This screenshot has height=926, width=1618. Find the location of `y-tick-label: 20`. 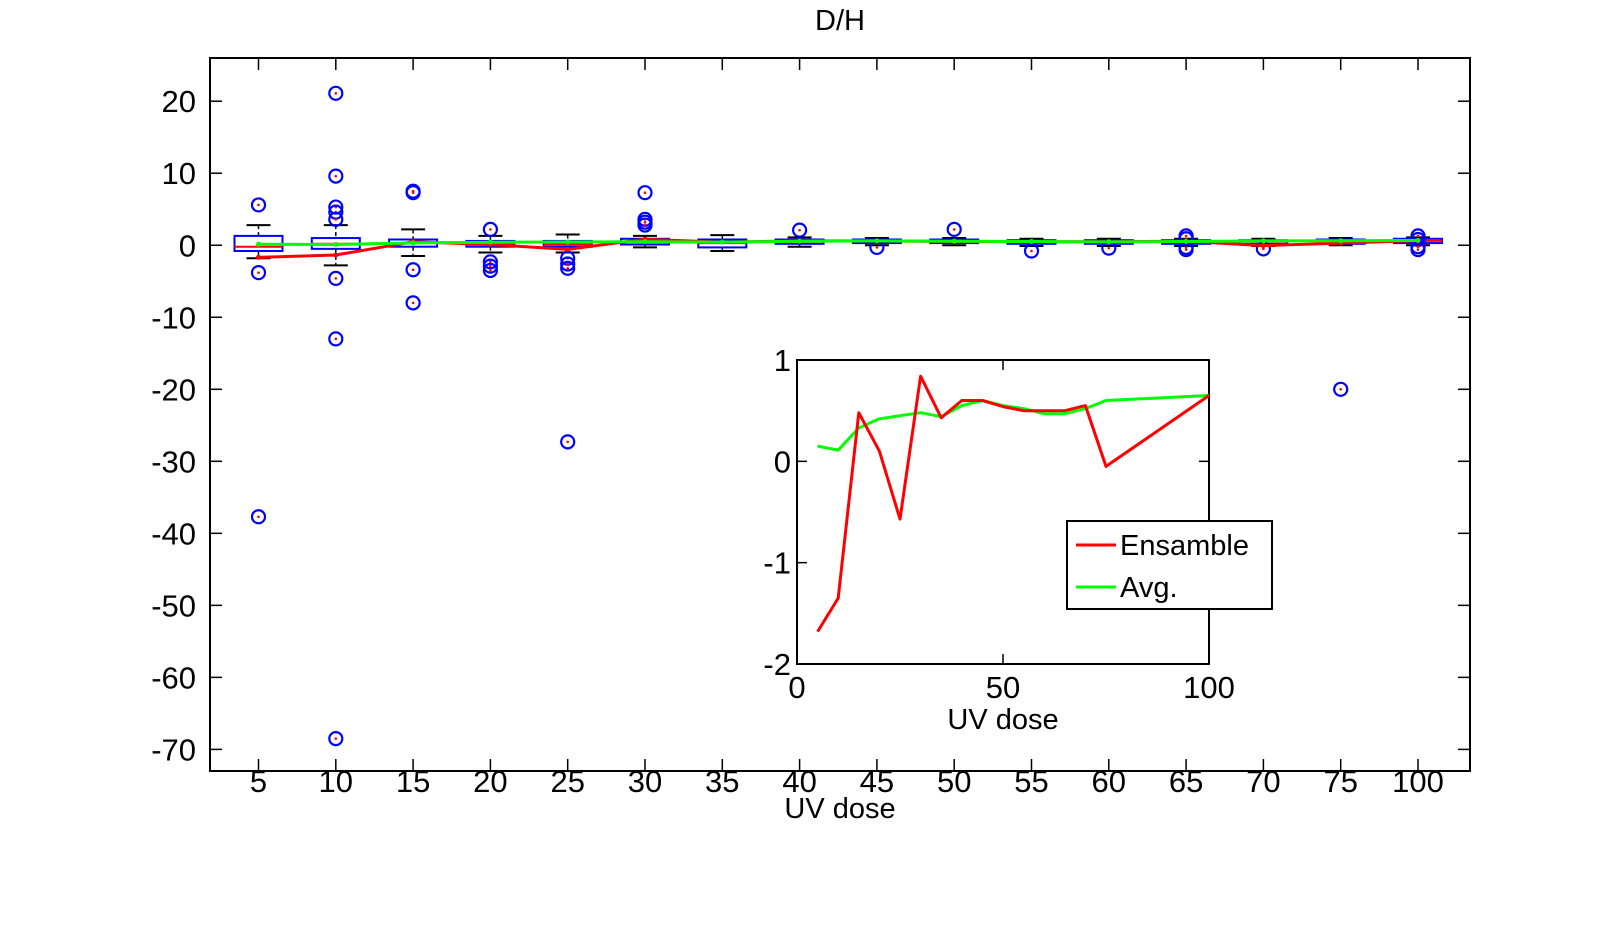

y-tick-label: 20 is located at coordinates (179, 101).